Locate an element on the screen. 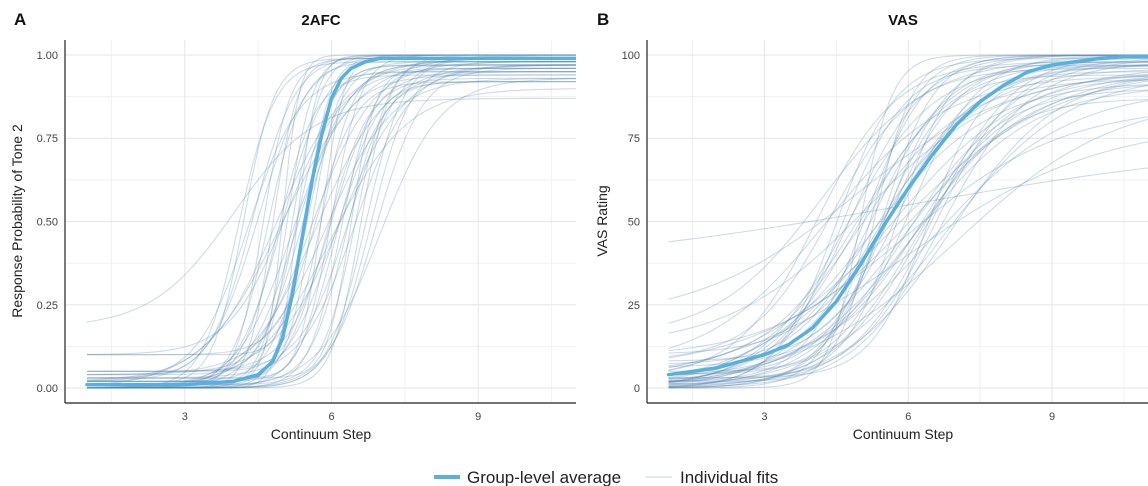  individual-fit-line is located at coordinates (908, 205).